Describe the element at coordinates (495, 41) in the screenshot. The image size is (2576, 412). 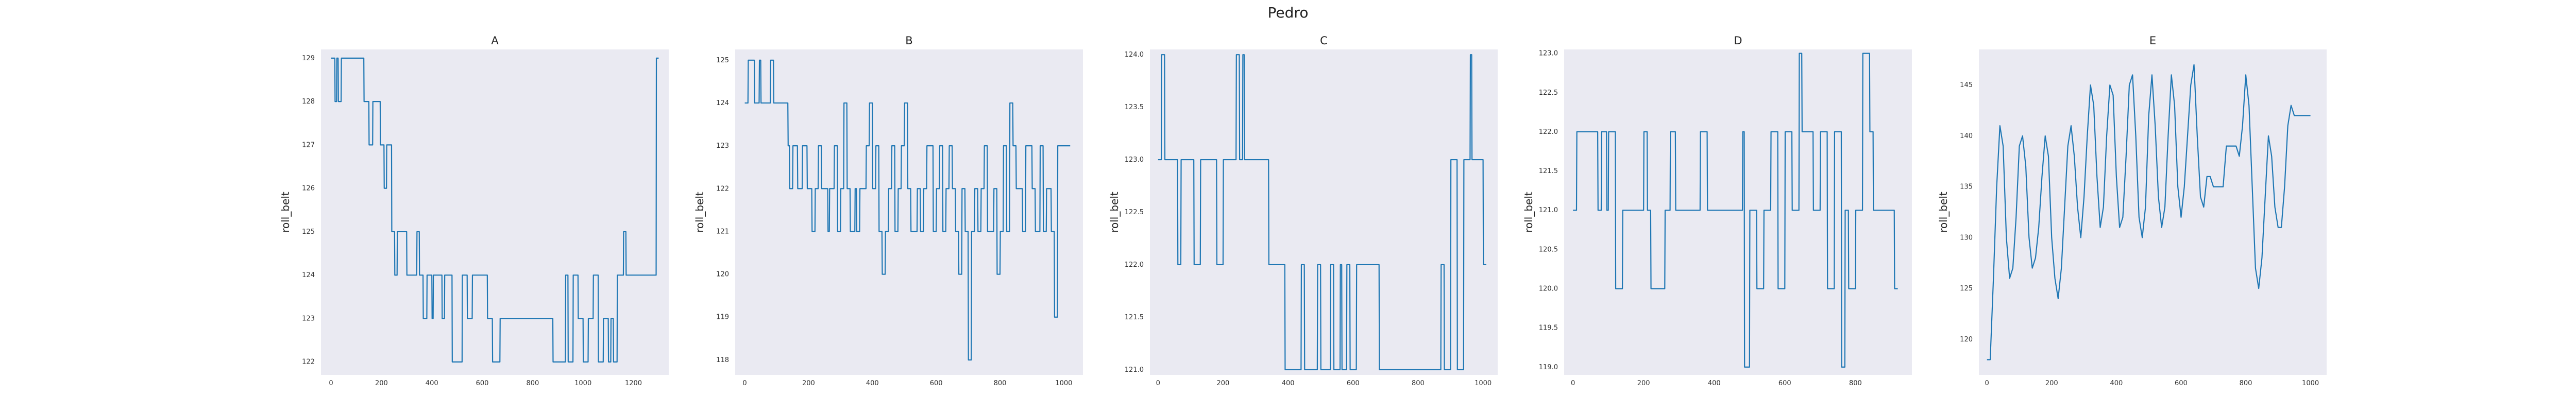
I see `subplot-title: A` at that location.